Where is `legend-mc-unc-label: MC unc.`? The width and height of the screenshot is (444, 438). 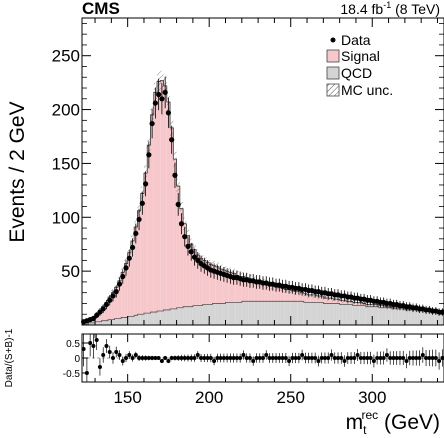 legend-mc-unc-label: MC unc. is located at coordinates (367, 90).